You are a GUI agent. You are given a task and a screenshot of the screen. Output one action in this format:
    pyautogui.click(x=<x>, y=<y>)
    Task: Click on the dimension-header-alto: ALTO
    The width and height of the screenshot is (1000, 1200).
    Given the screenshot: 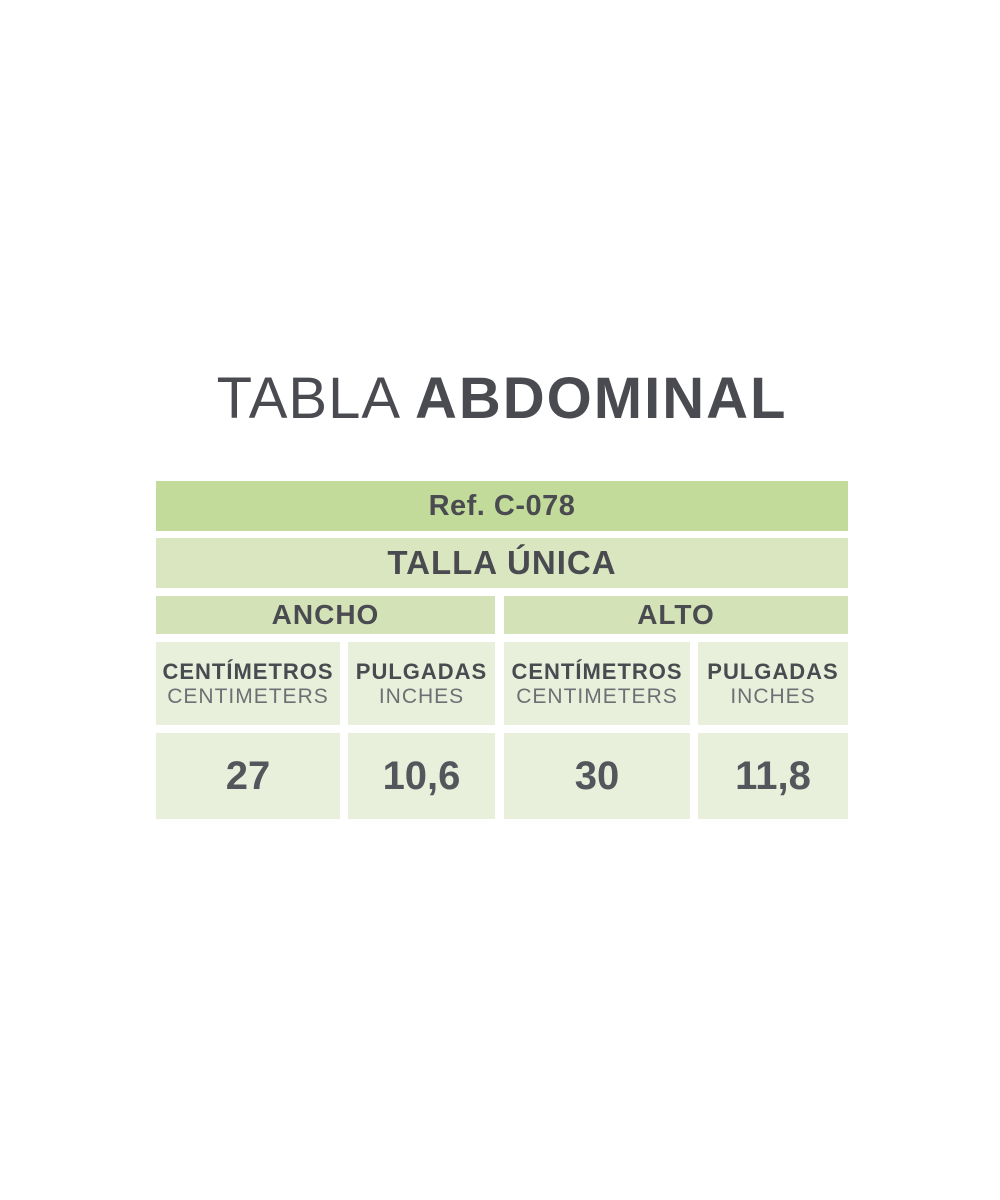 What is the action you would take?
    pyautogui.click(x=676, y=615)
    